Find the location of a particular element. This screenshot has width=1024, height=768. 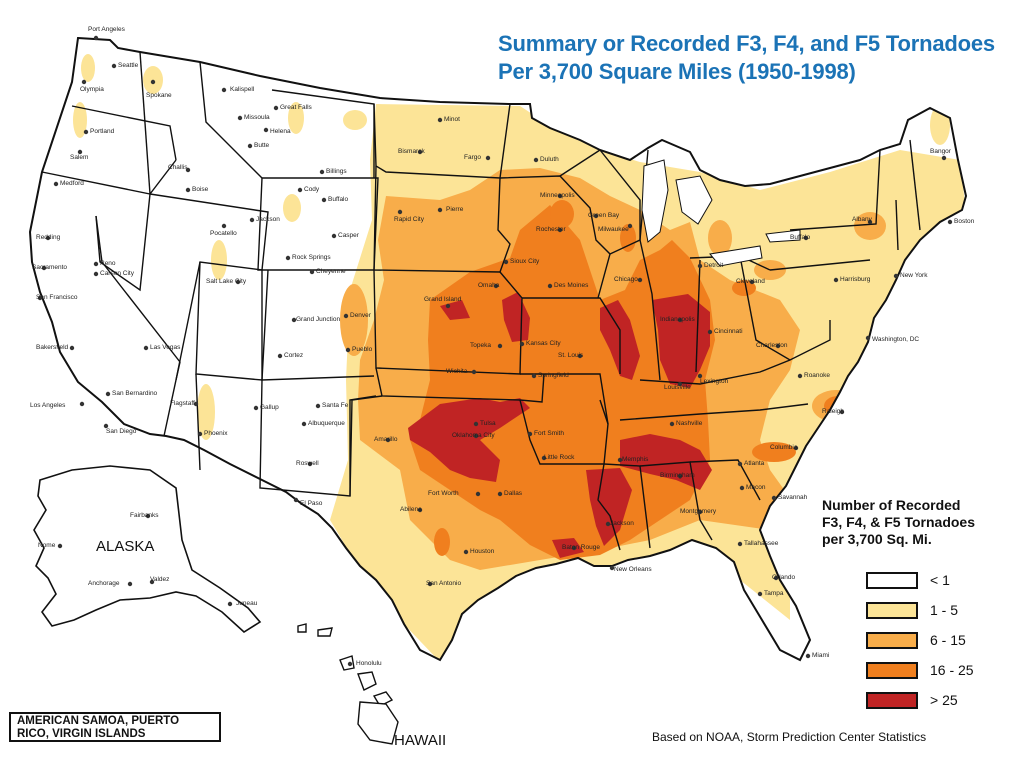

legend-label: 16 - 25 is located at coordinates (952, 670).